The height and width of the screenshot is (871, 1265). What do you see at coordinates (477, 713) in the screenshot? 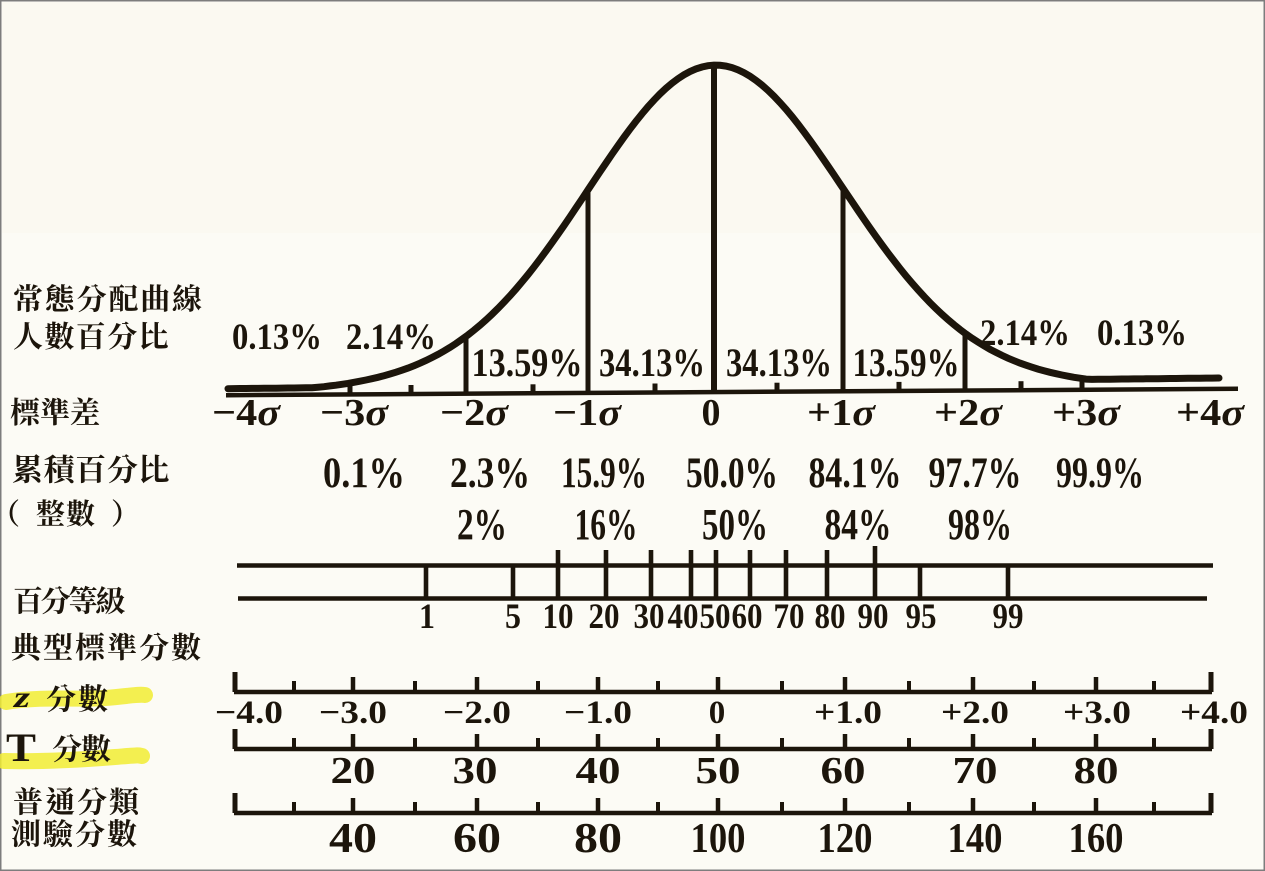
I see `svg-text: −2.0` at bounding box center [477, 713].